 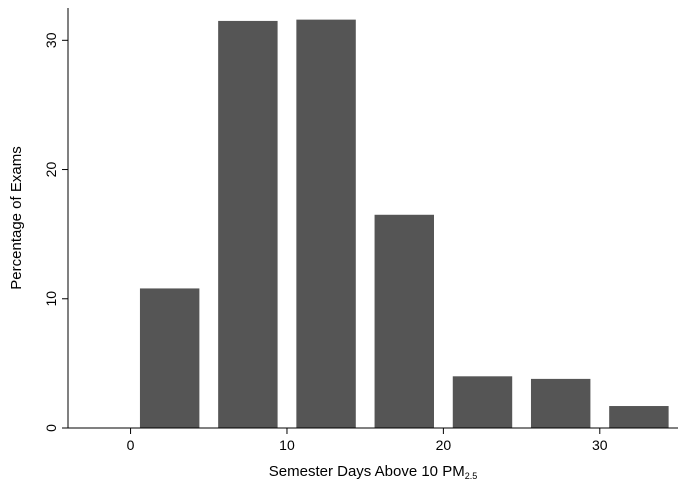 I want to click on y-tick-label-10: 10, so click(x=51, y=299).